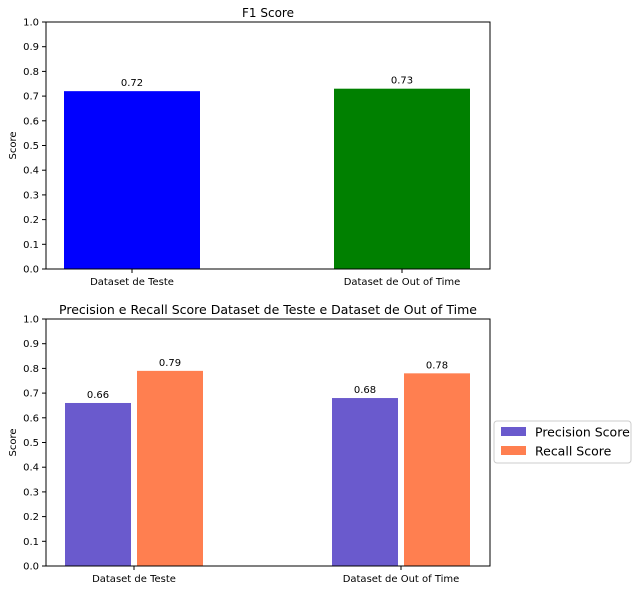 This screenshot has height=590, width=637. What do you see at coordinates (573, 451) in the screenshot?
I see `legend-label: Recall Score` at bounding box center [573, 451].